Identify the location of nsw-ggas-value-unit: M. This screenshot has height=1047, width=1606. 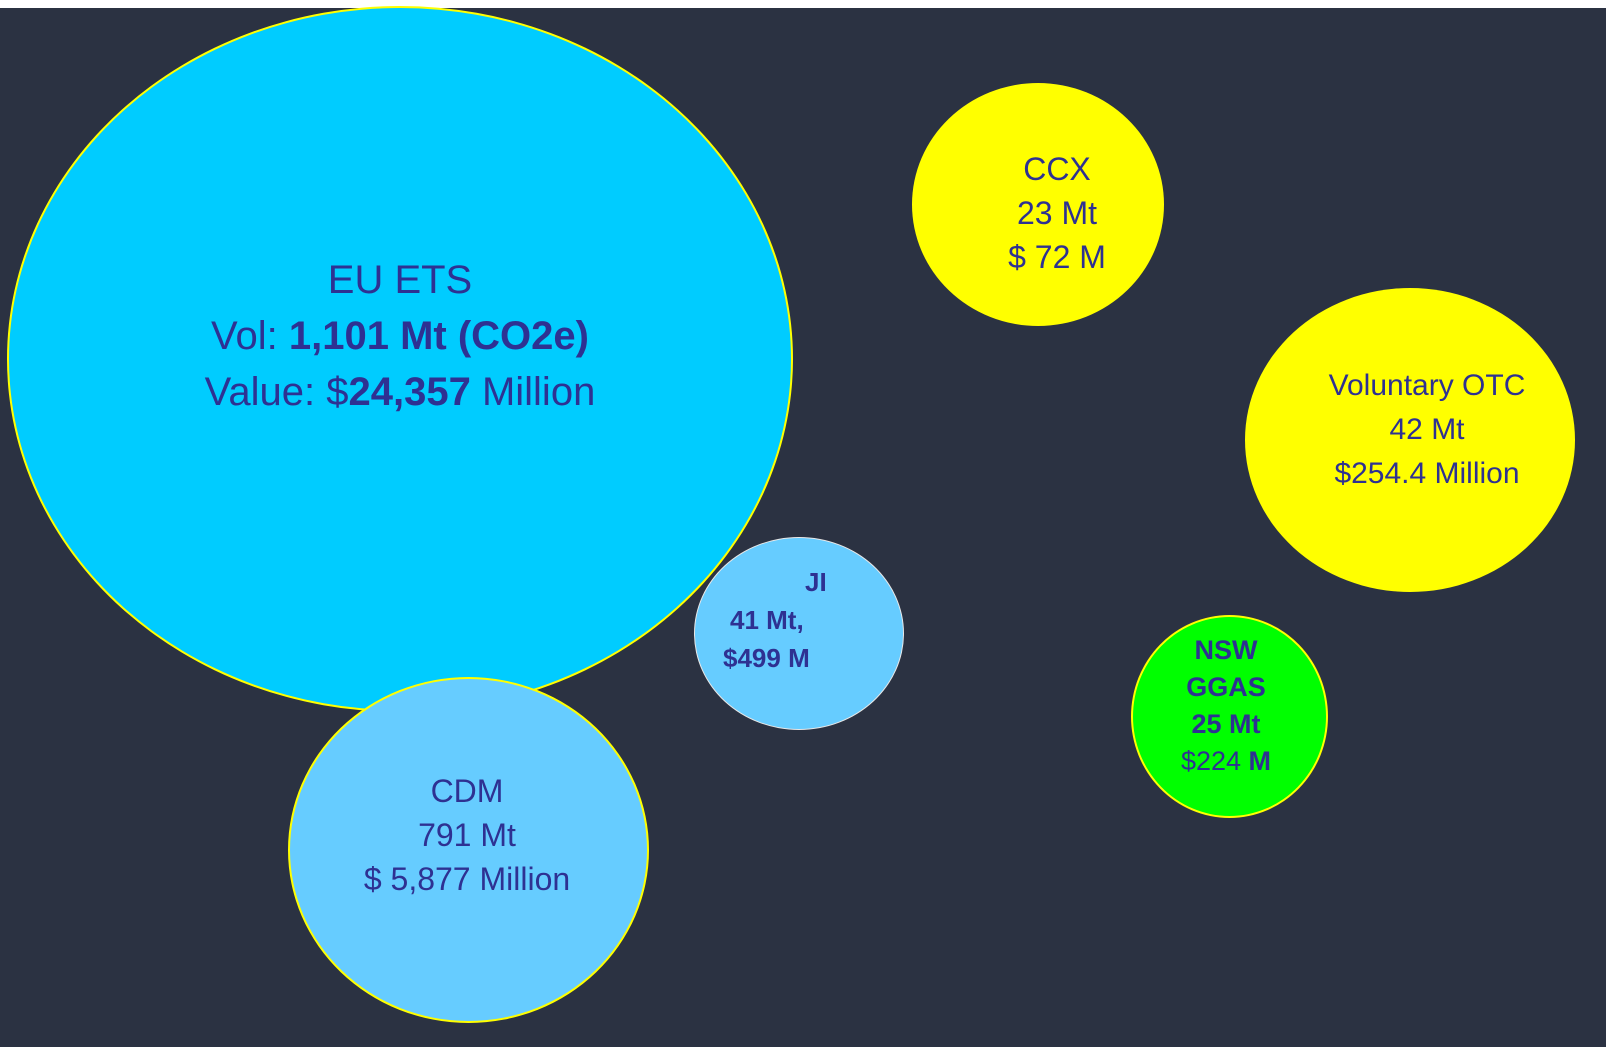
(1256, 761).